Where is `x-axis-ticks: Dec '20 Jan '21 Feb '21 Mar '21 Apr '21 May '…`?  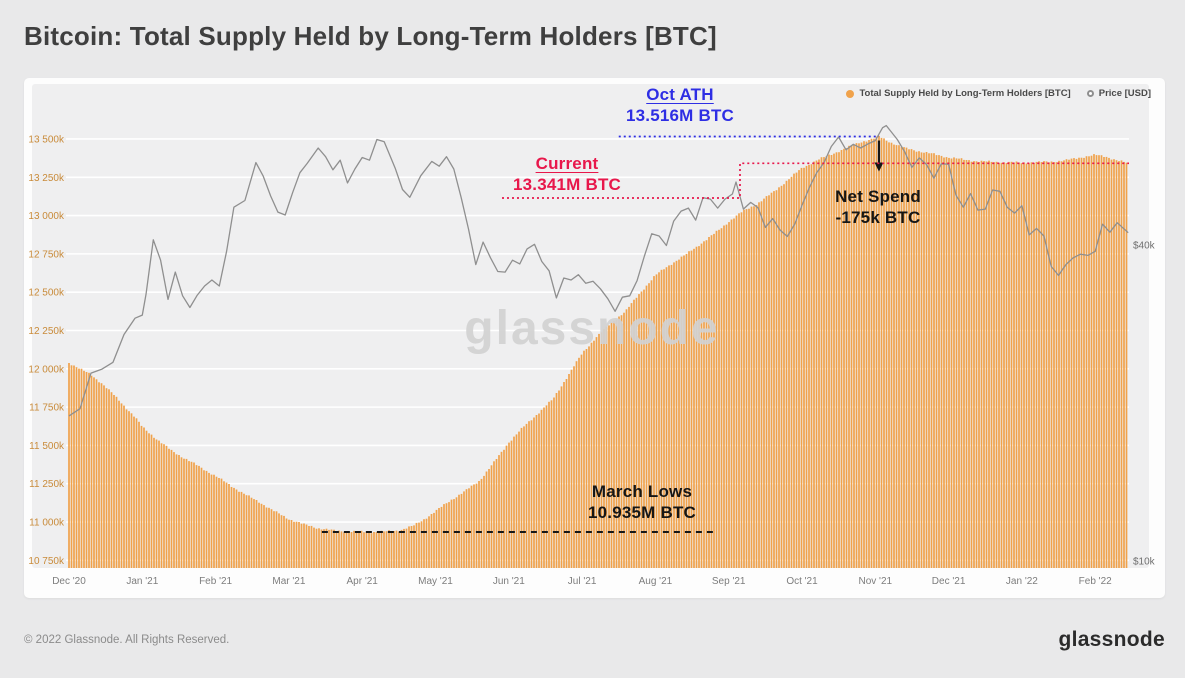 x-axis-ticks: Dec '20 Jan '21 Feb '21 Mar '21 Apr '21 May '… is located at coordinates (582, 581).